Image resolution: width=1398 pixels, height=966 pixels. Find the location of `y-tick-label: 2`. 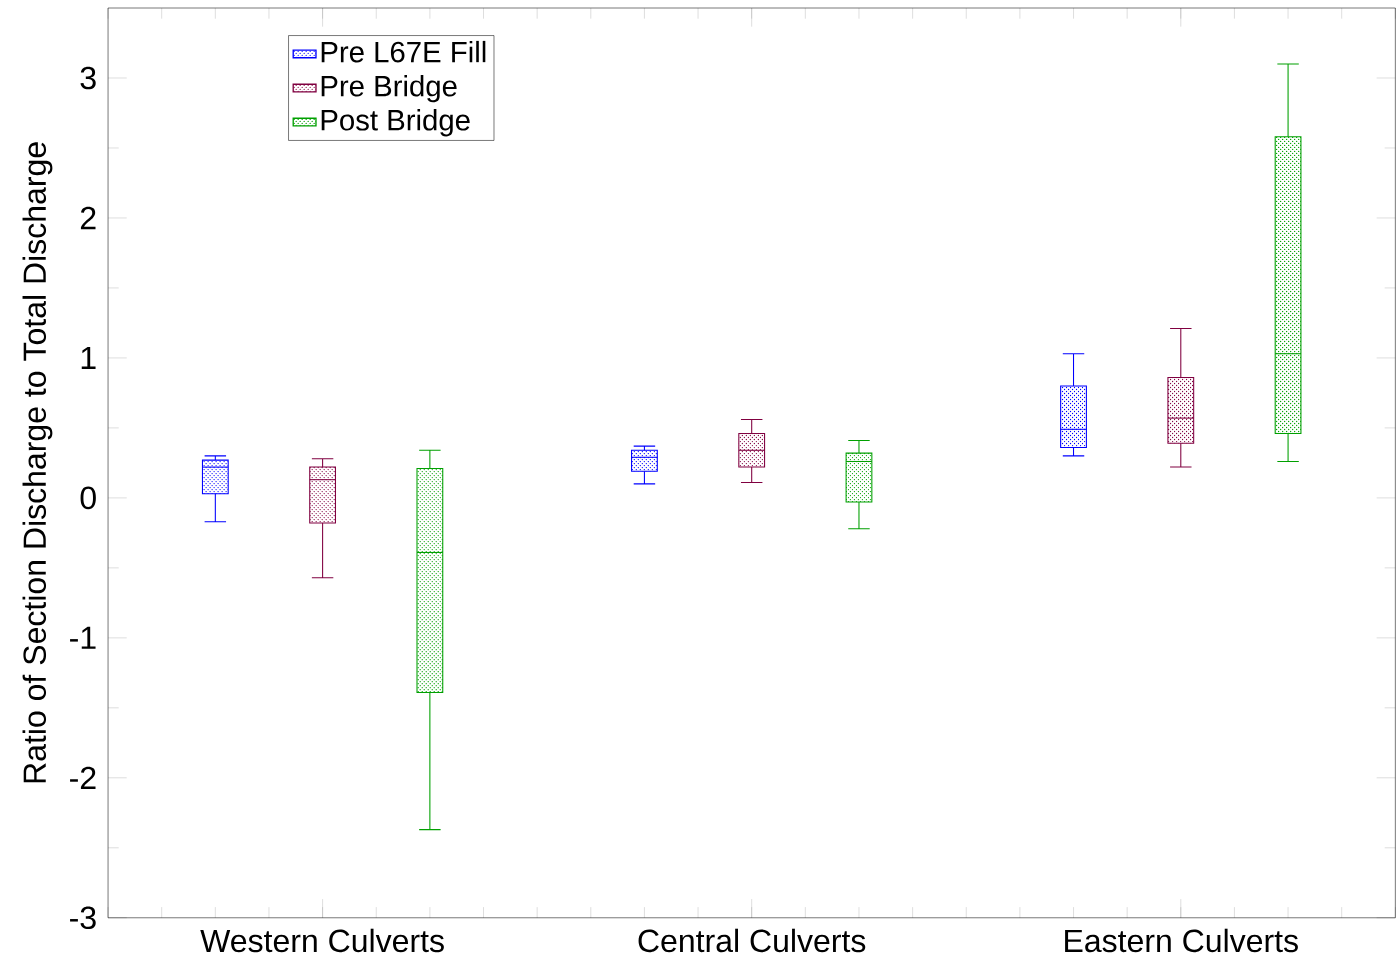

y-tick-label: 2 is located at coordinates (88, 218).